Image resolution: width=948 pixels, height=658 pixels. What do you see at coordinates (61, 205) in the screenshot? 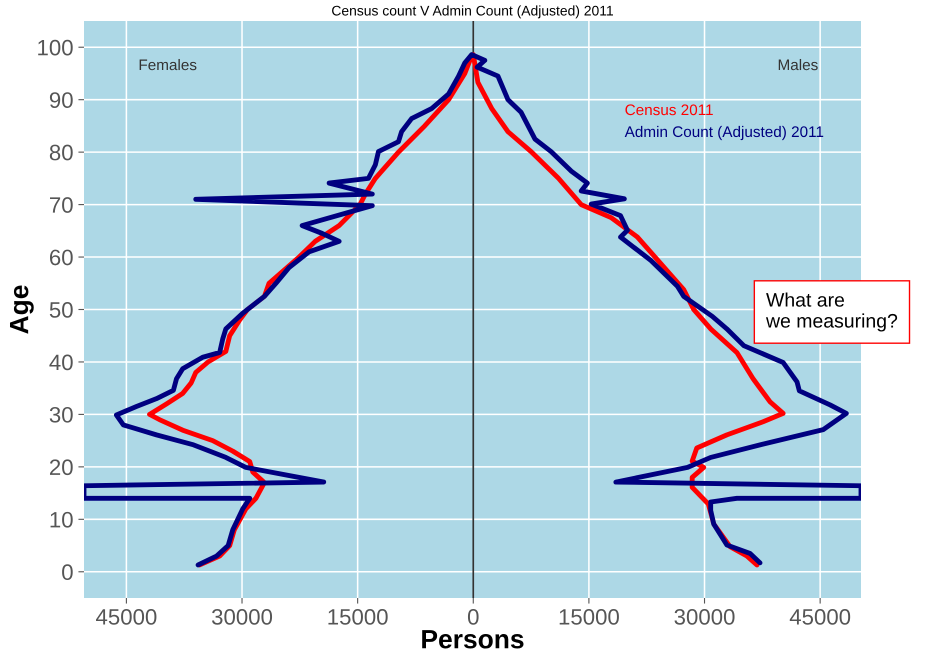
I see `y-tick-label: 70` at bounding box center [61, 205].